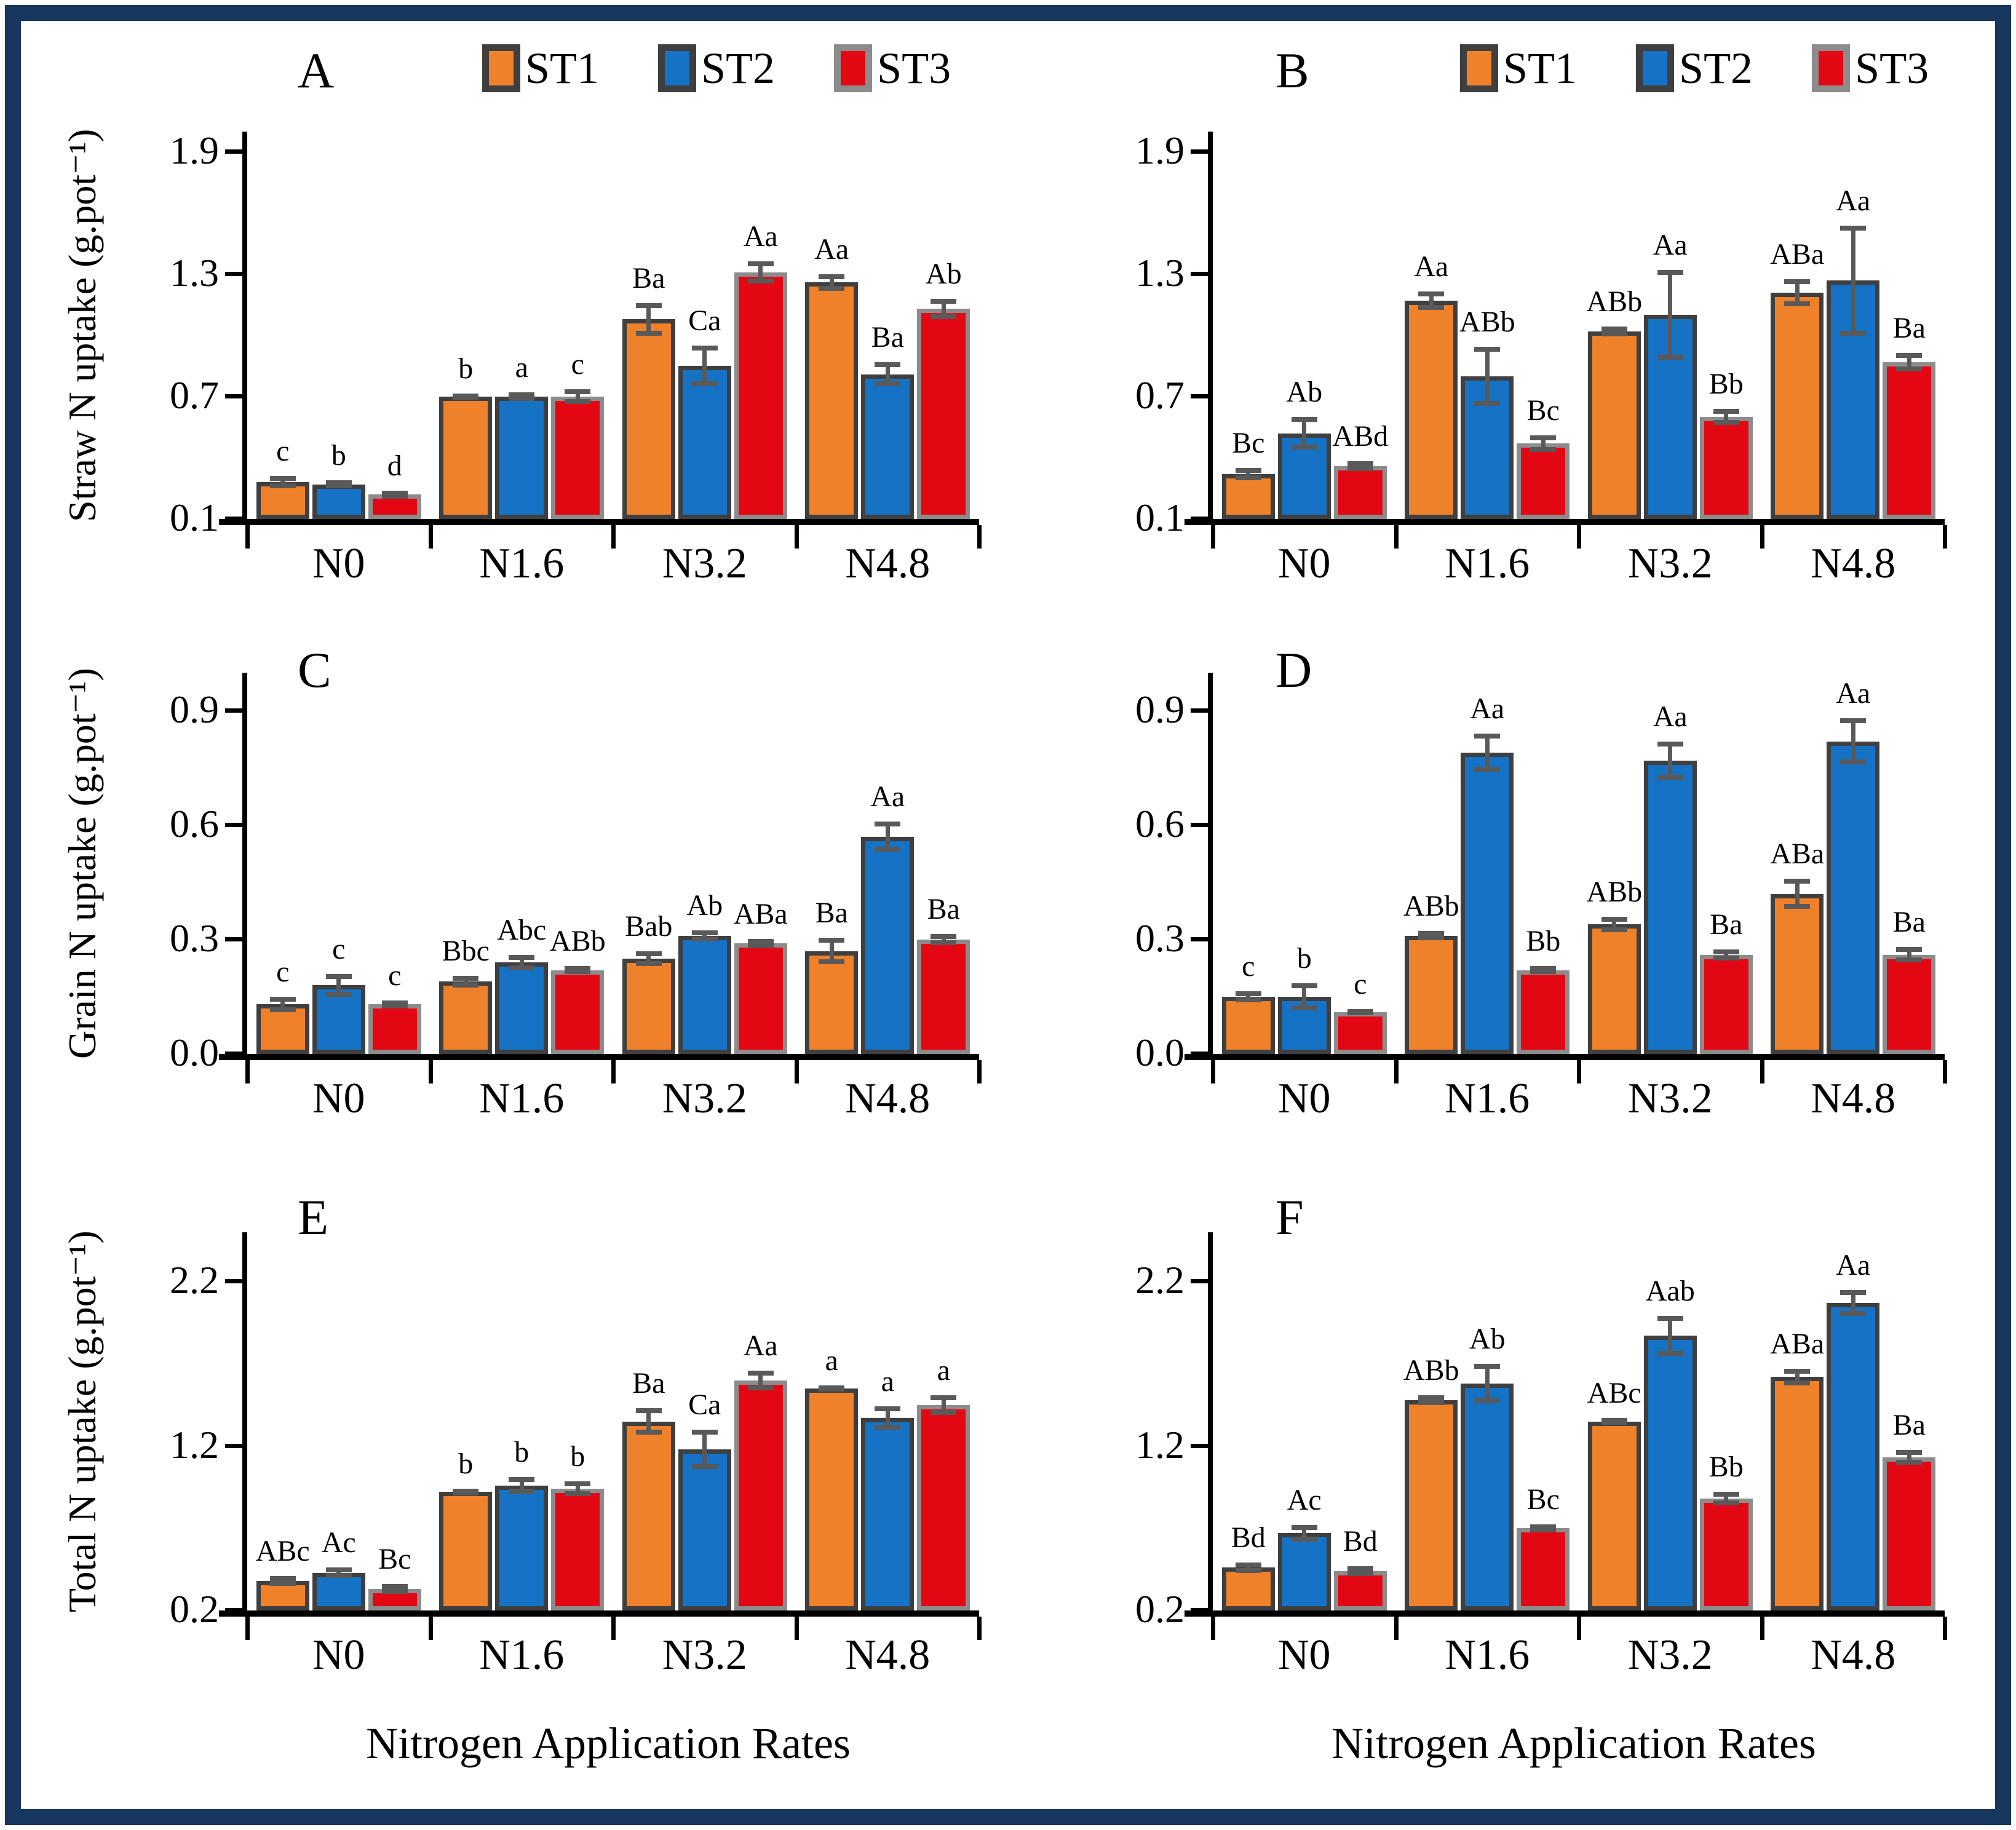  What do you see at coordinates (1910, 440) in the screenshot?
I see `bar-b-n4.8-st3` at bounding box center [1910, 440].